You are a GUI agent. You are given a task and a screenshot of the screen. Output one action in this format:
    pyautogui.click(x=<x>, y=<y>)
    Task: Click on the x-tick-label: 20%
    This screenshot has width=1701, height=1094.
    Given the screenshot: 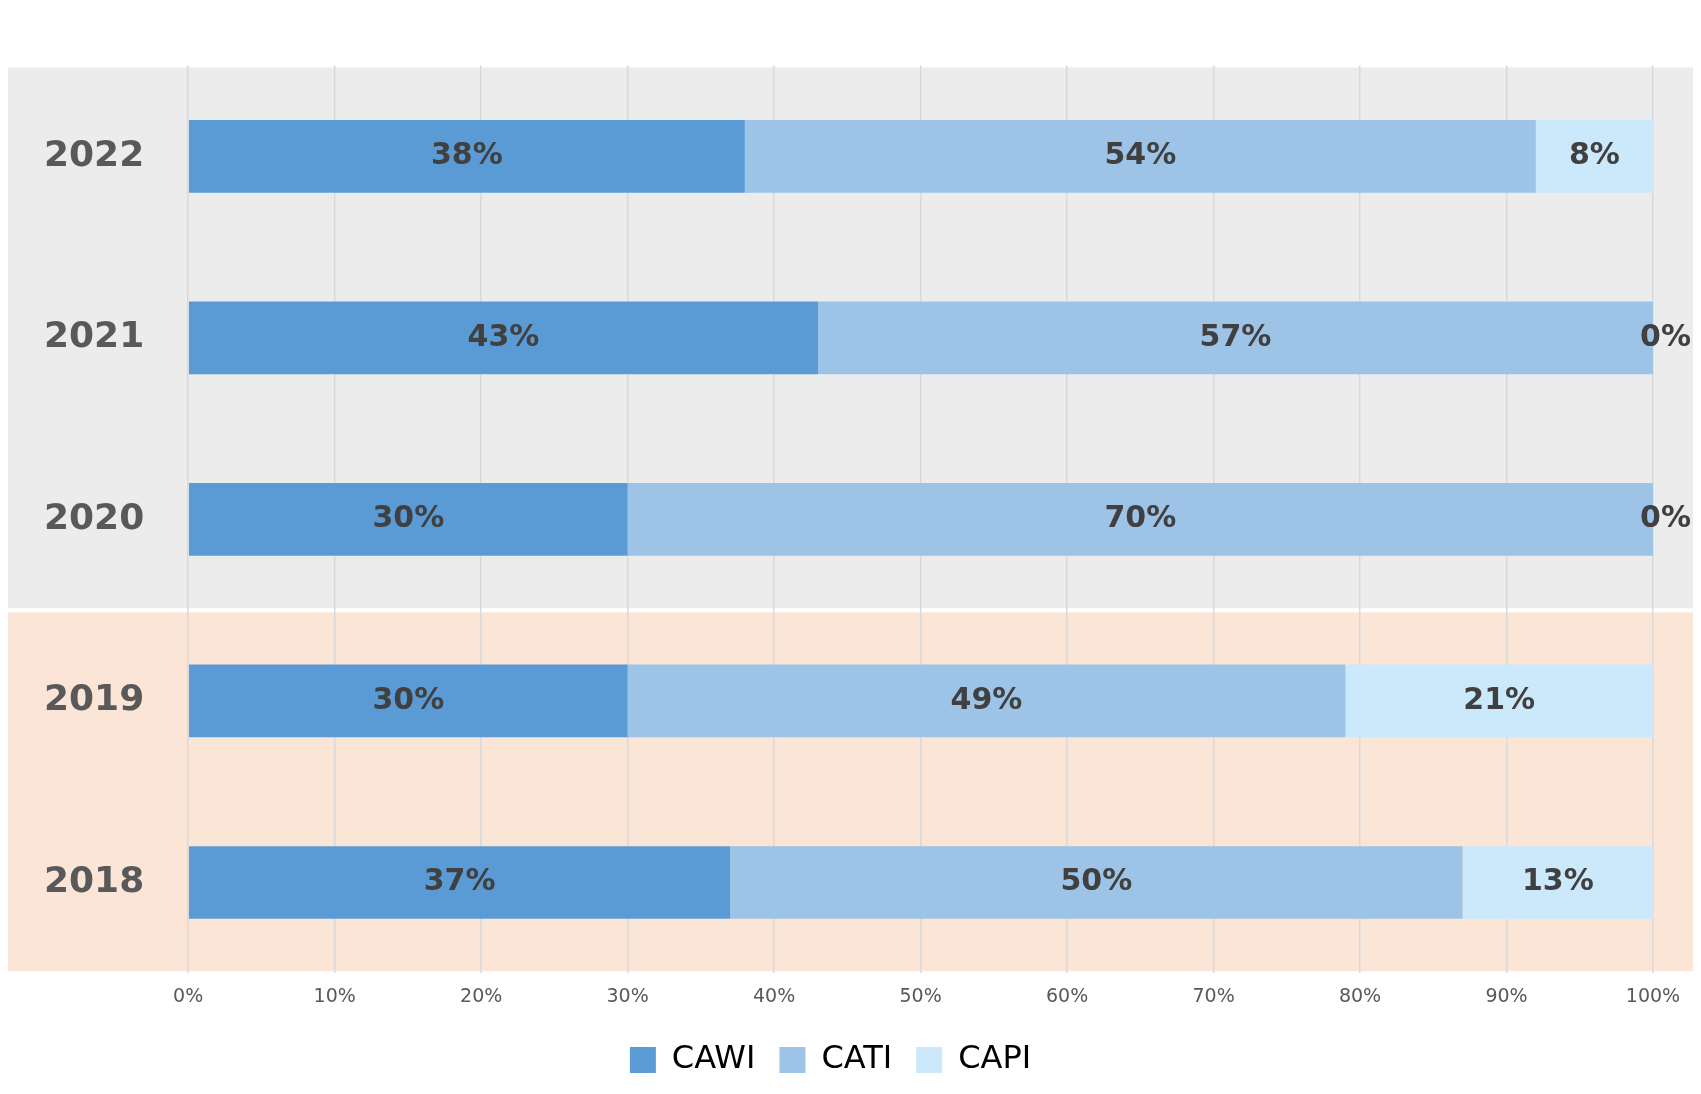 What is the action you would take?
    pyautogui.click(x=481, y=994)
    